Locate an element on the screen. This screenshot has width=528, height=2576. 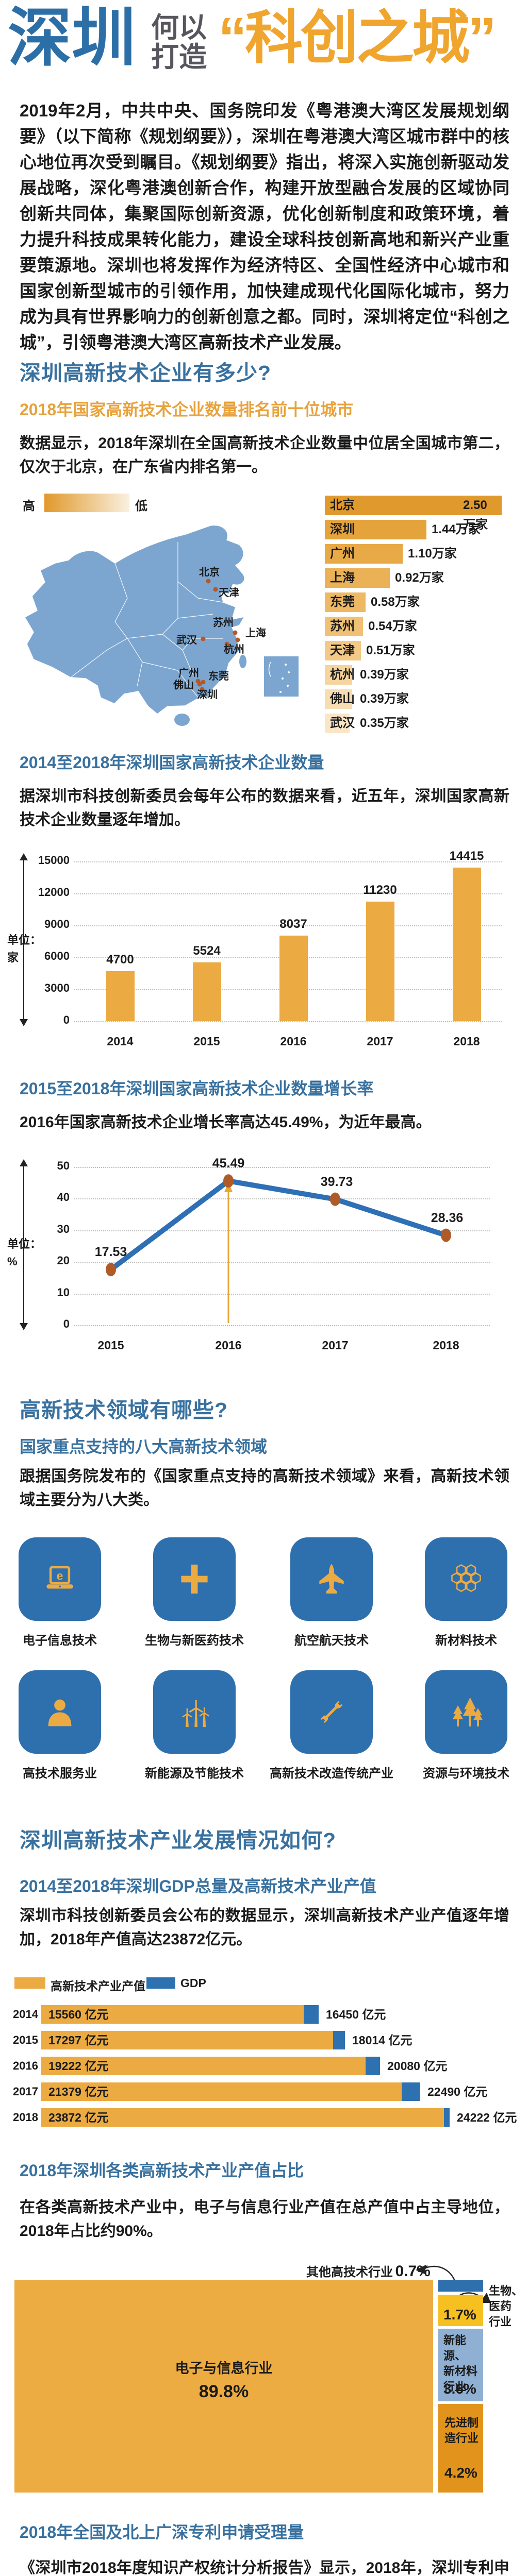
map-city-label: 杭州 is located at coordinates (234, 649).